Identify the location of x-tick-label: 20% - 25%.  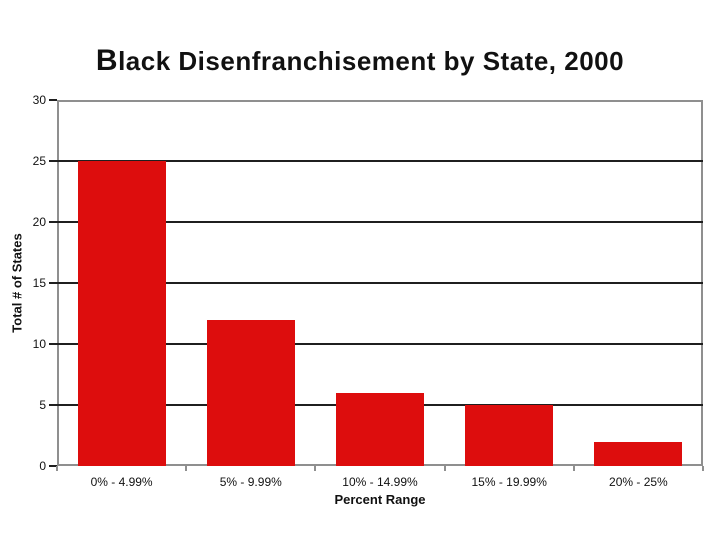
(638, 482).